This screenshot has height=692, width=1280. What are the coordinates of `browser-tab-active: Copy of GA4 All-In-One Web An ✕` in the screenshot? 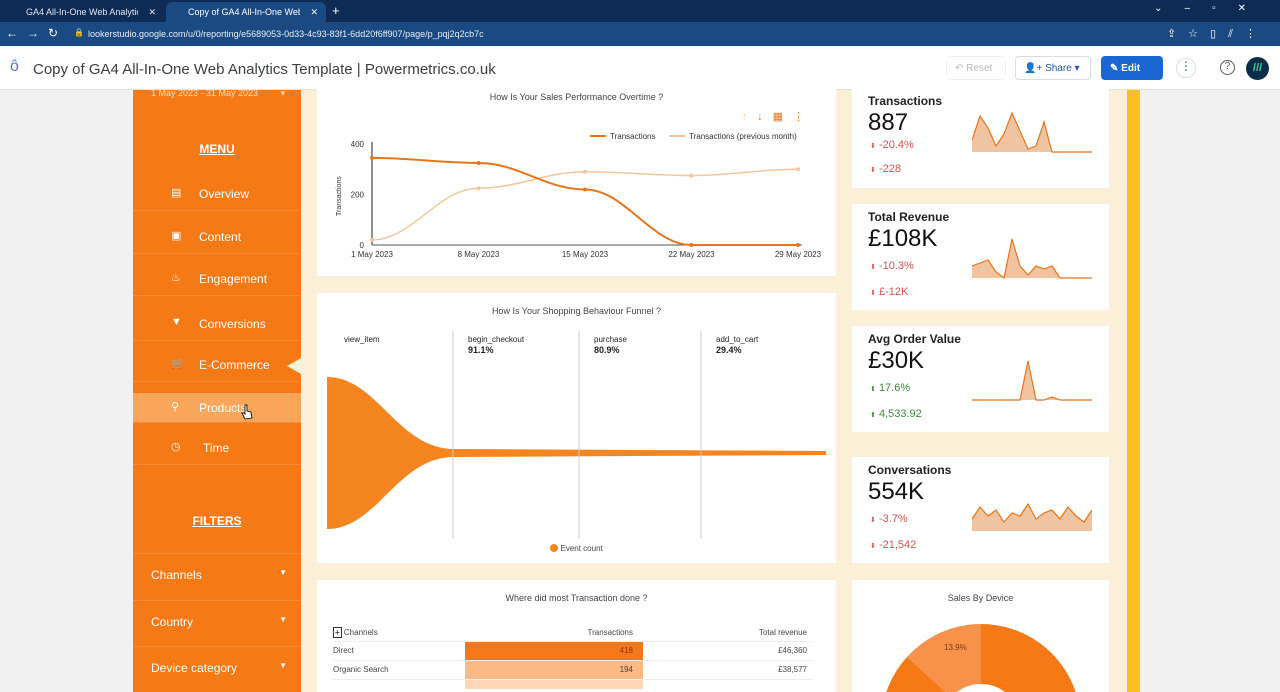 It's located at (246, 12).